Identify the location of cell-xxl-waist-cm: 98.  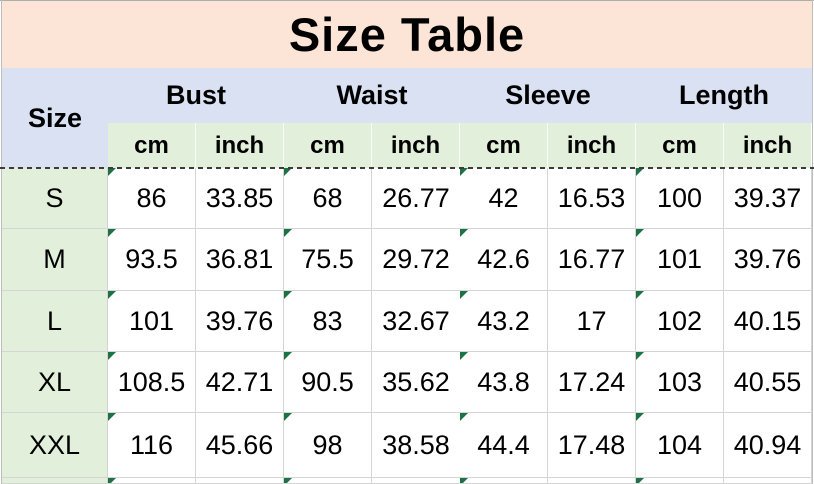
(328, 445).